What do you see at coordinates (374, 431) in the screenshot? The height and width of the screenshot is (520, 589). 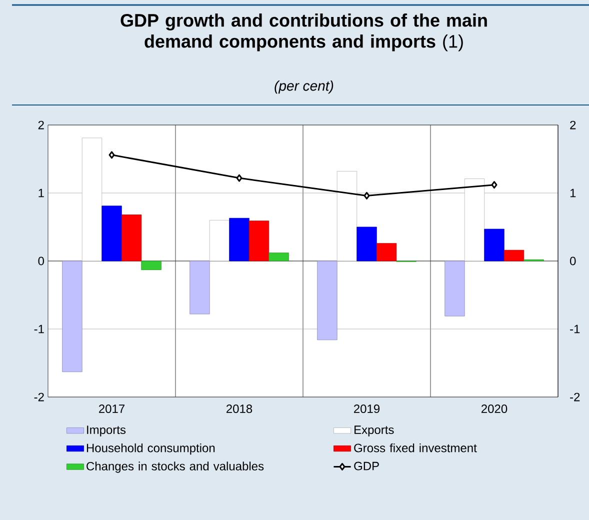 I see `legend-label: Exports` at bounding box center [374, 431].